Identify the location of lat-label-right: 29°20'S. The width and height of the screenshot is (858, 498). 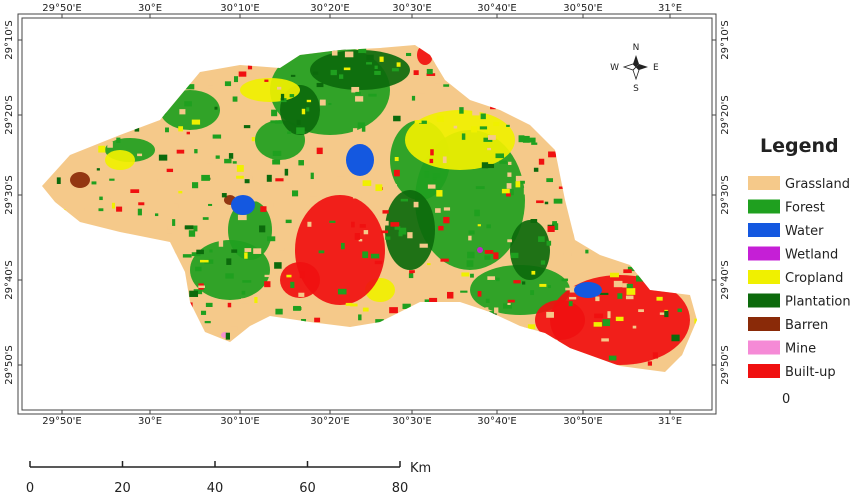
(725, 115).